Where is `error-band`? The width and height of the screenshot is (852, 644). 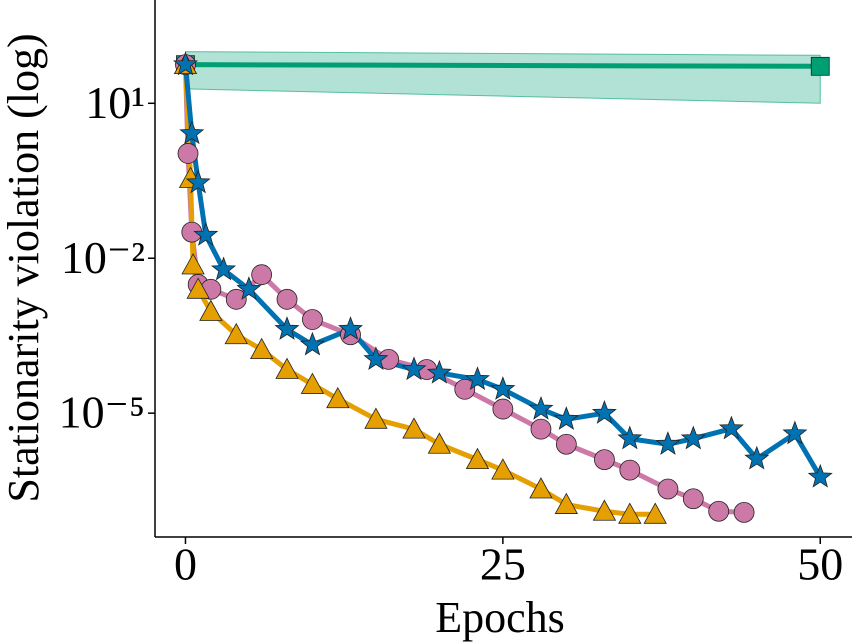 error-band is located at coordinates (502, 77).